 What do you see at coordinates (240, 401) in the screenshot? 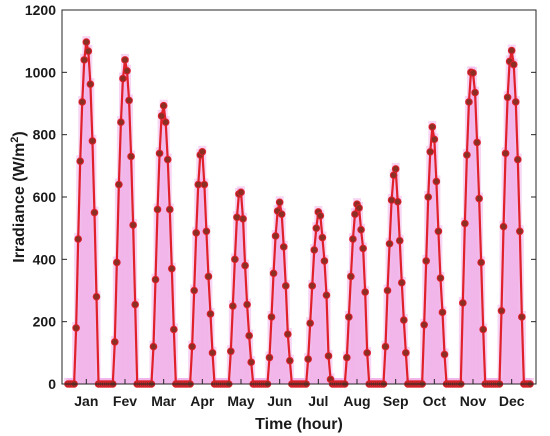
I see `x-tick-label: May` at bounding box center [240, 401].